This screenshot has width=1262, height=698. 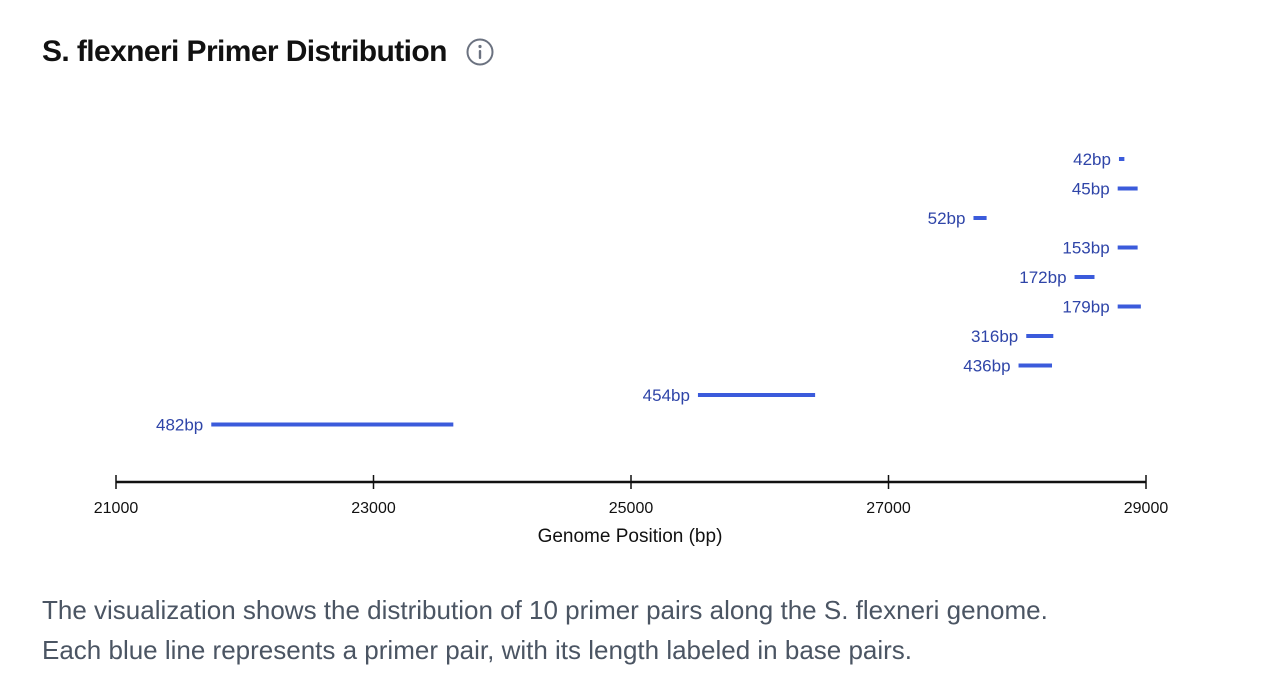 I want to click on x-axis: 21000 23000 25000 27000 29000, so click(x=631, y=496).